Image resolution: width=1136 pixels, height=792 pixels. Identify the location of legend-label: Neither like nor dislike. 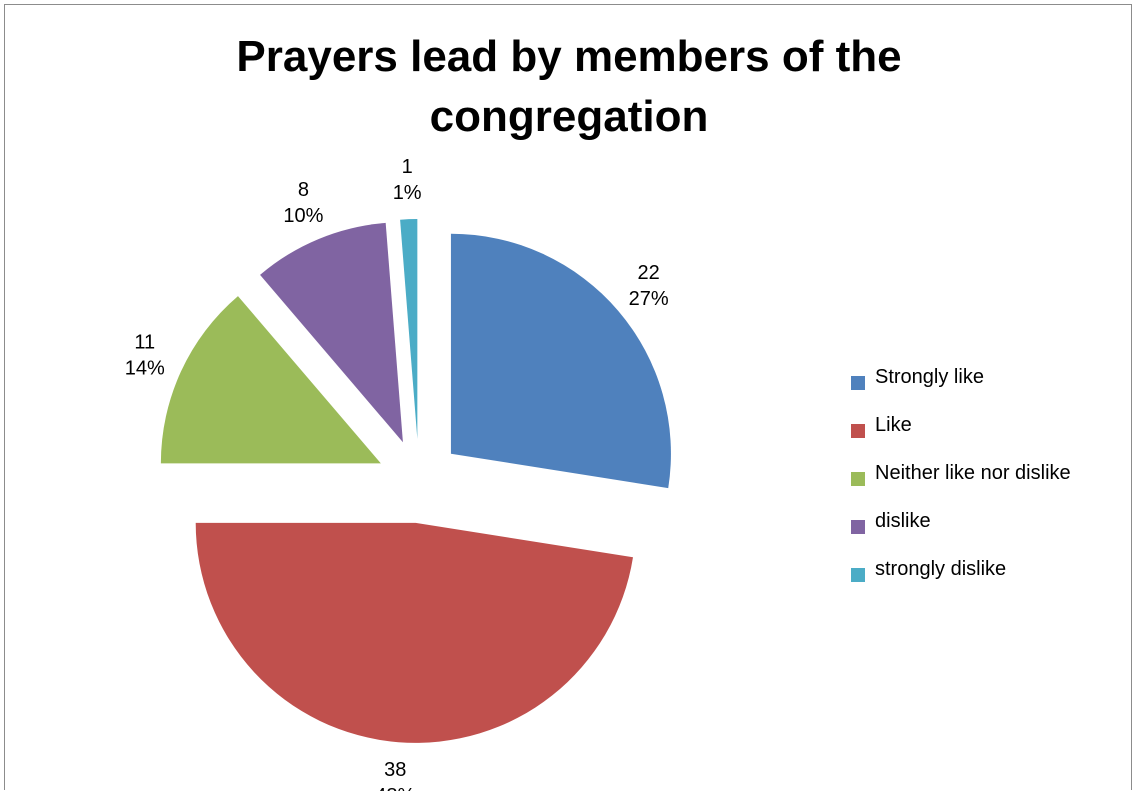
(973, 473).